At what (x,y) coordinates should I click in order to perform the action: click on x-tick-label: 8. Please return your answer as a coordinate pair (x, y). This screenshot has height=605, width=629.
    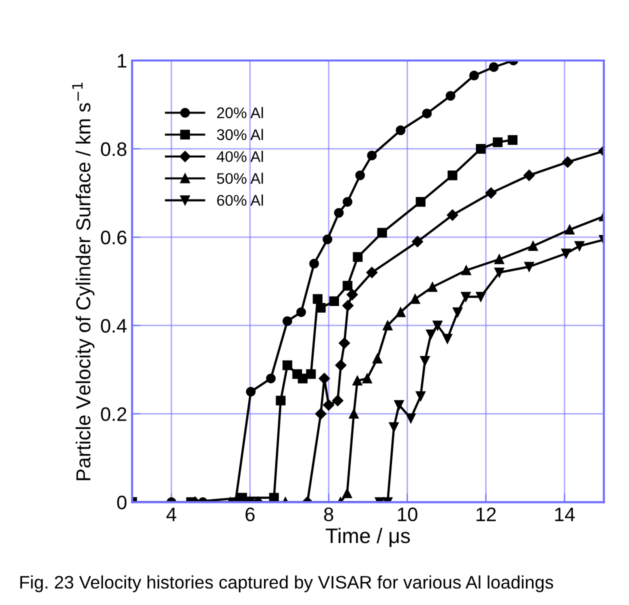
    Looking at the image, I should click on (329, 515).